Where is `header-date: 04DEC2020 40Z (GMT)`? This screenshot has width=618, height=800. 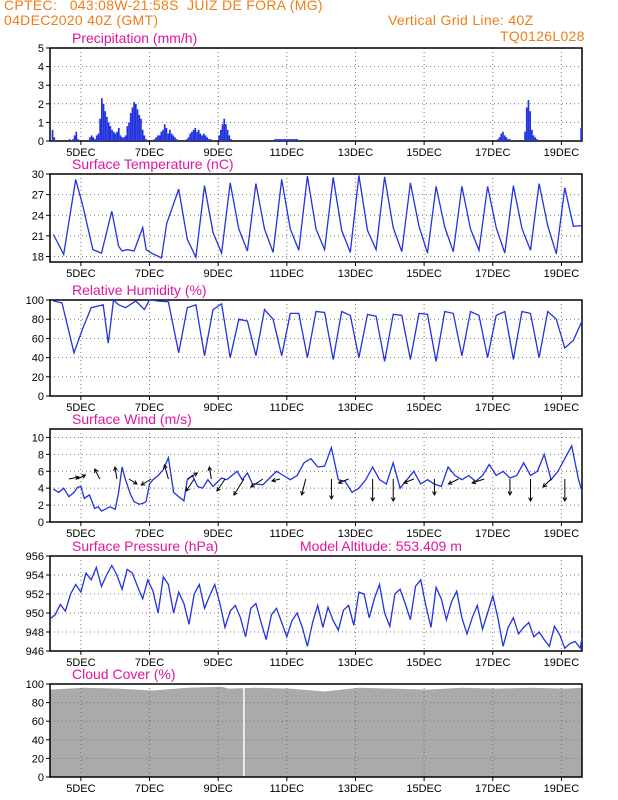 header-date: 04DEC2020 40Z (GMT) is located at coordinates (81, 20).